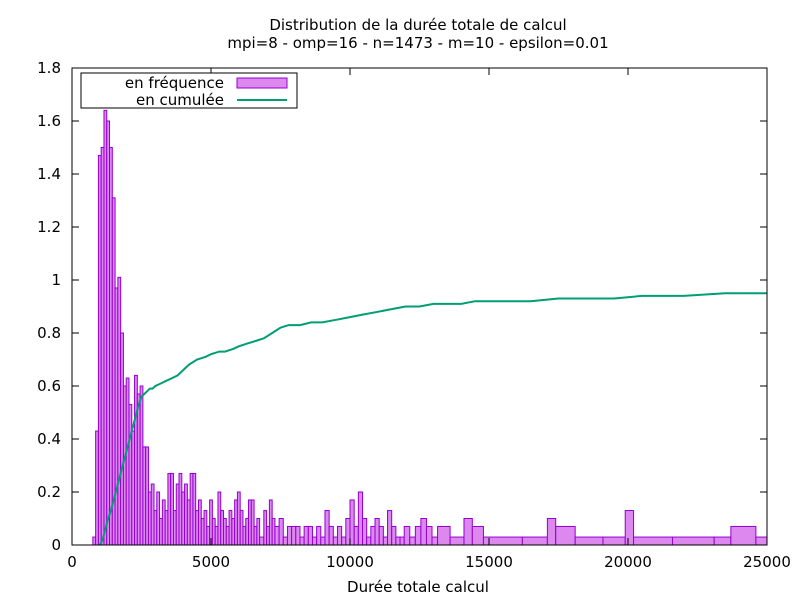 This screenshot has width=800, height=600. What do you see at coordinates (767, 562) in the screenshot?
I see `x-tick-label: 25000` at bounding box center [767, 562].